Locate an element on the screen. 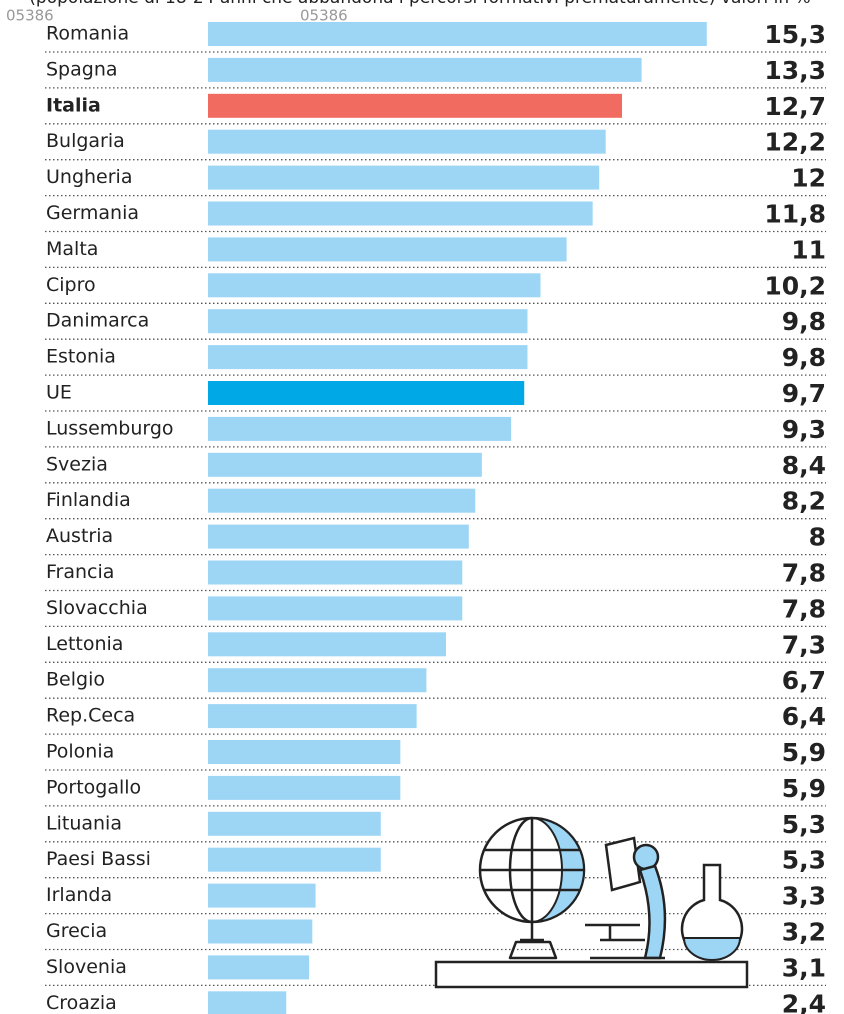 The image size is (844, 1014). category-label: Belgio is located at coordinates (75, 680).